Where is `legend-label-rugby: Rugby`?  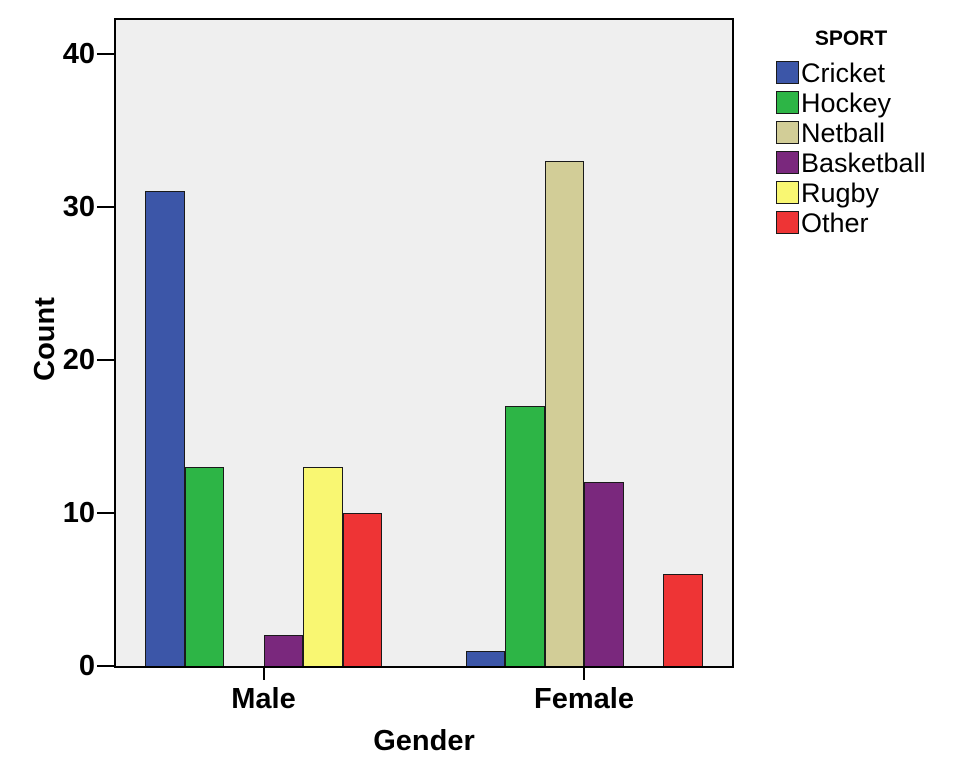
legend-label-rugby: Rugby is located at coordinates (840, 193).